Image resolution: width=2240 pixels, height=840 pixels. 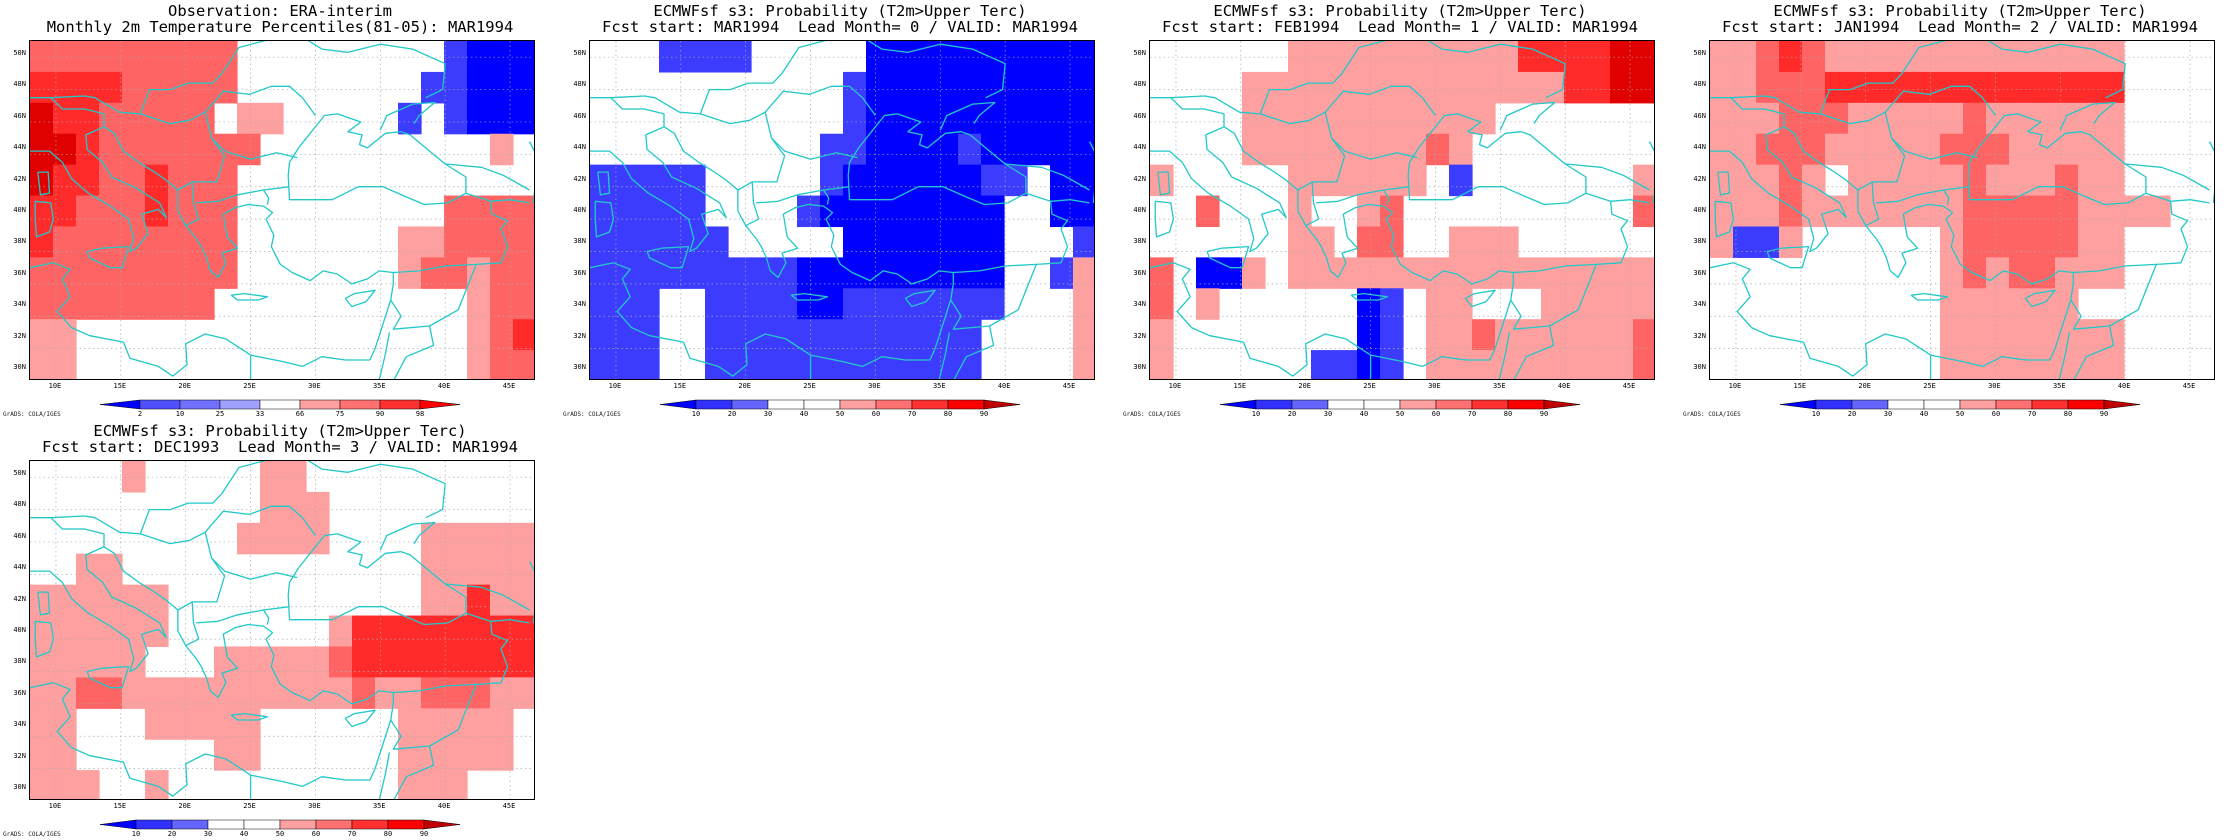 What do you see at coordinates (379, 386) in the screenshot?
I see `longitude-label: 35E` at bounding box center [379, 386].